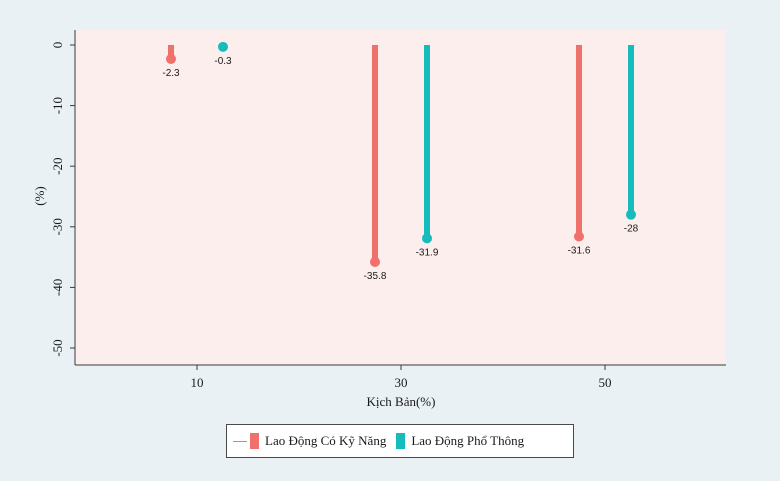  I want to click on data-label: -31.9, so click(427, 252).